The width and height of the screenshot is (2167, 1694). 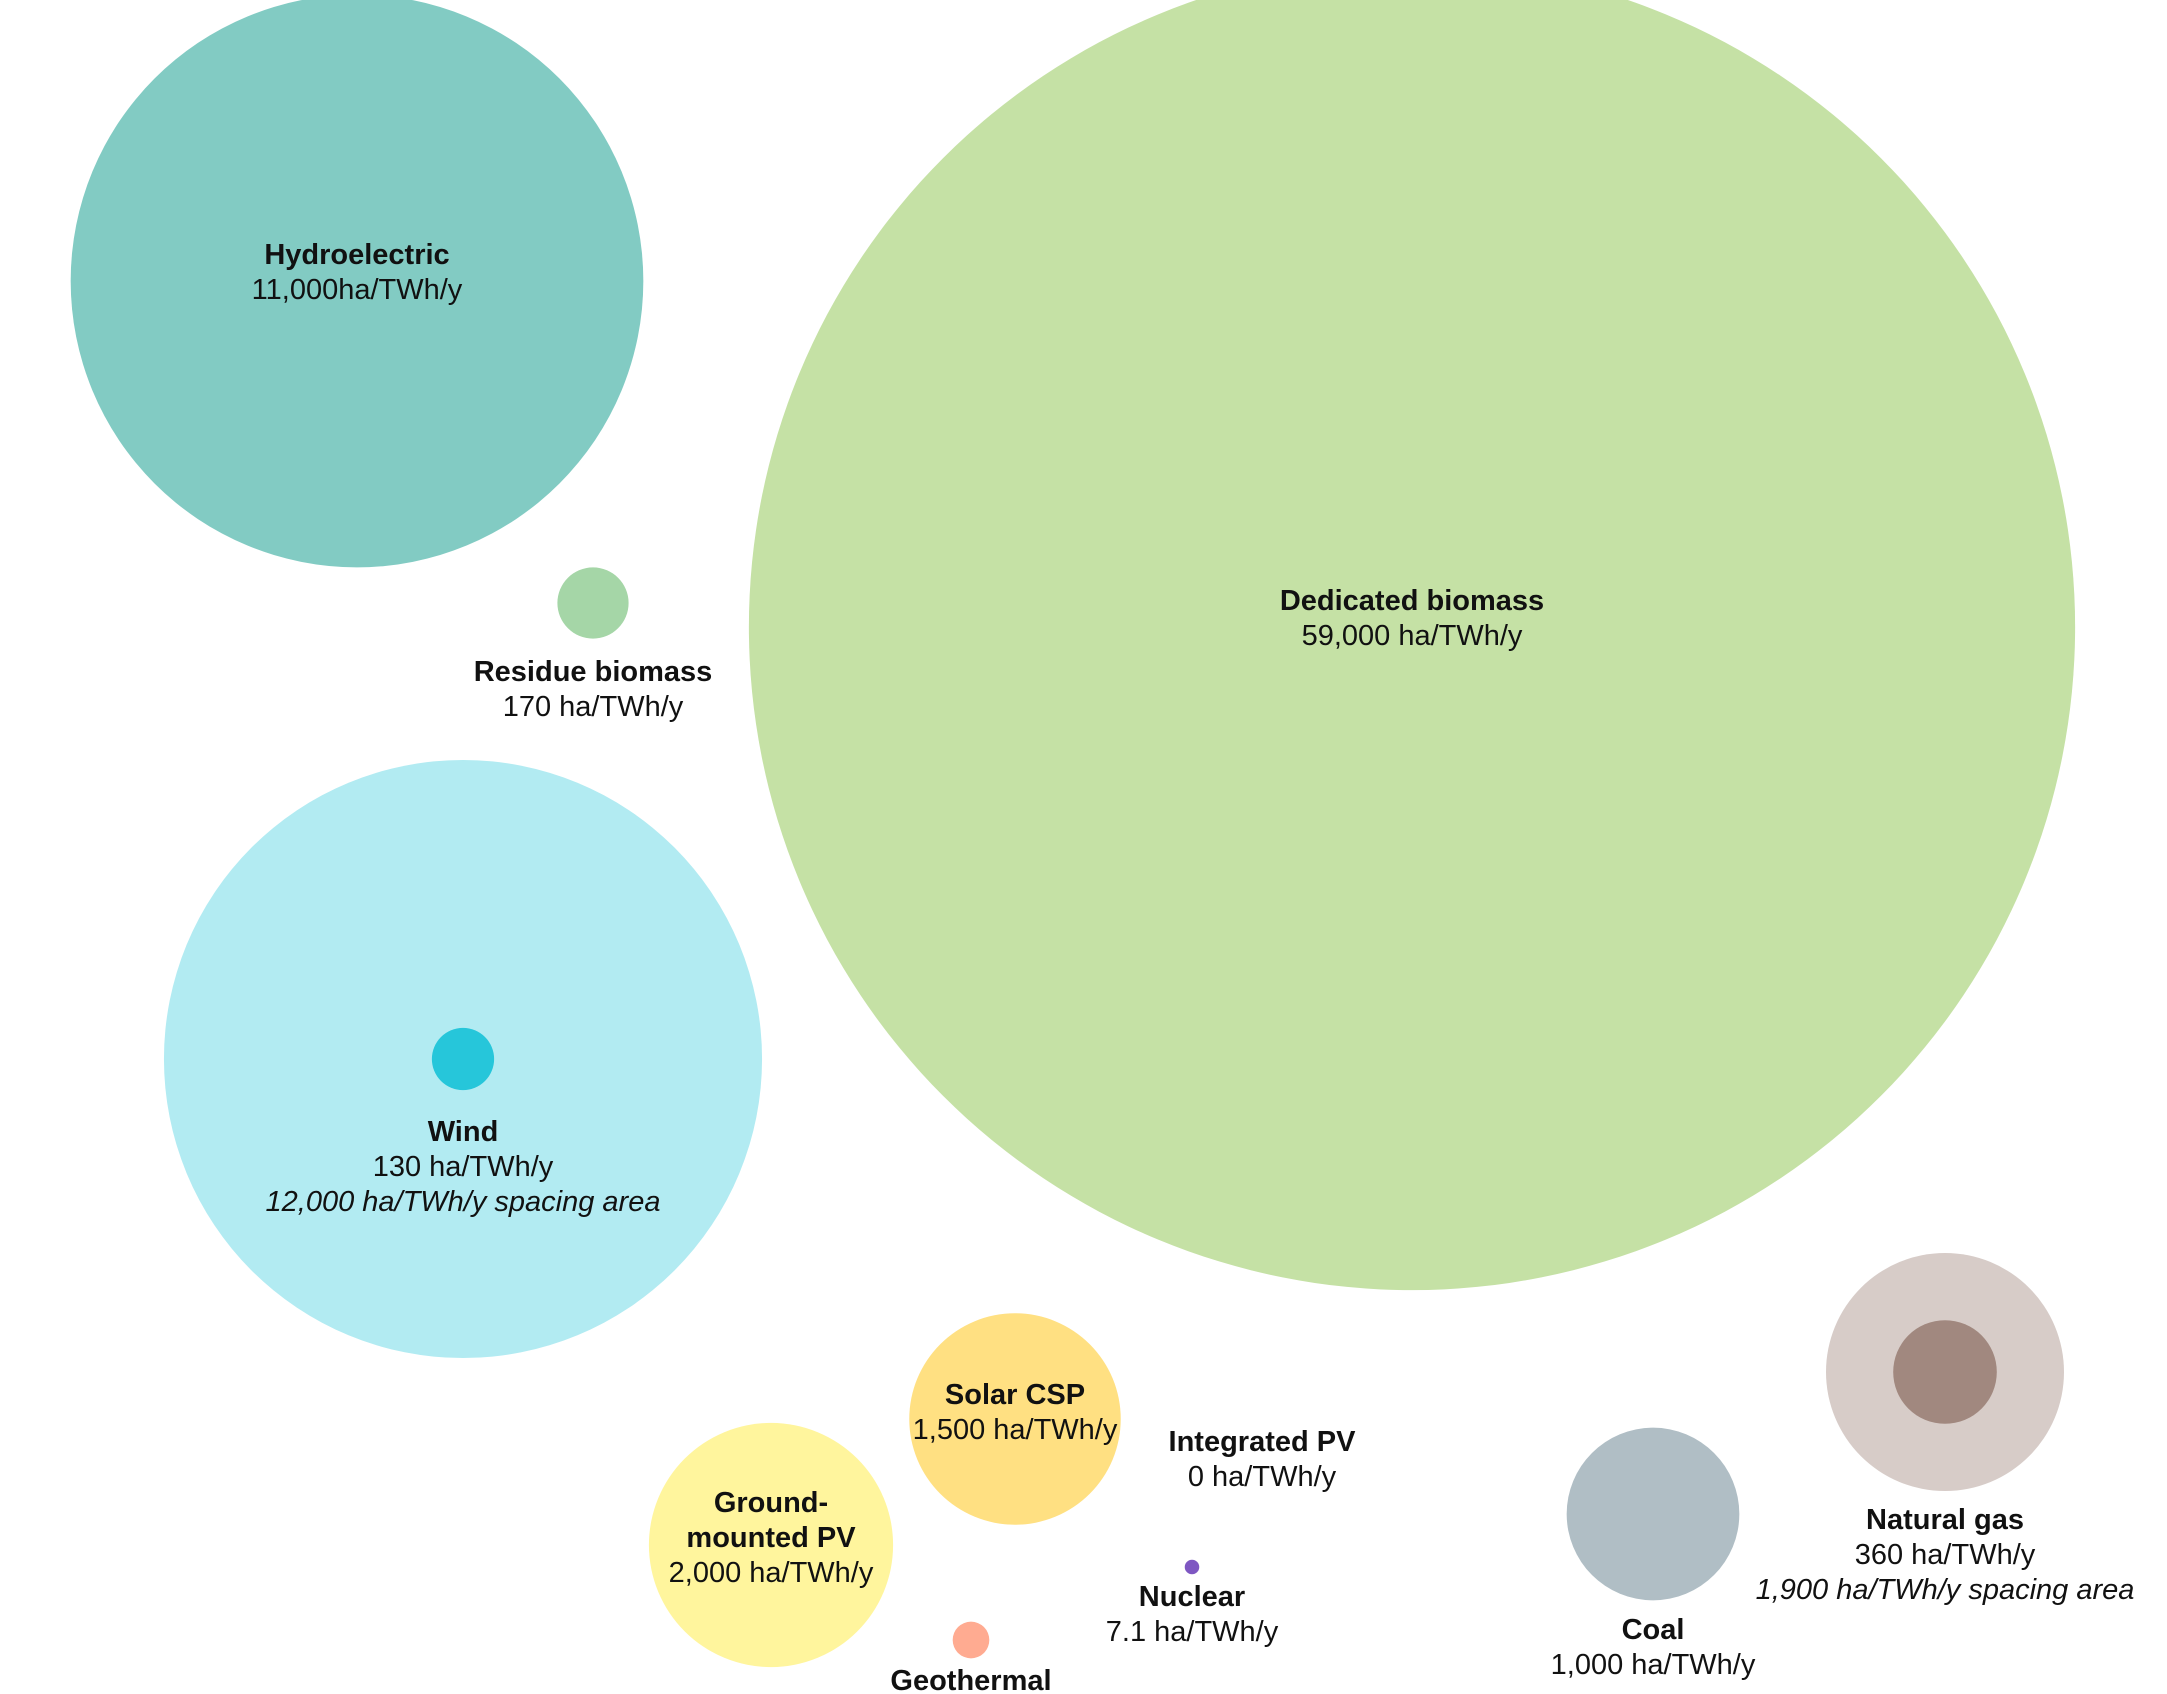 I want to click on coal-value-label: 1,000 ha/TWh/y, so click(x=1653, y=1665).